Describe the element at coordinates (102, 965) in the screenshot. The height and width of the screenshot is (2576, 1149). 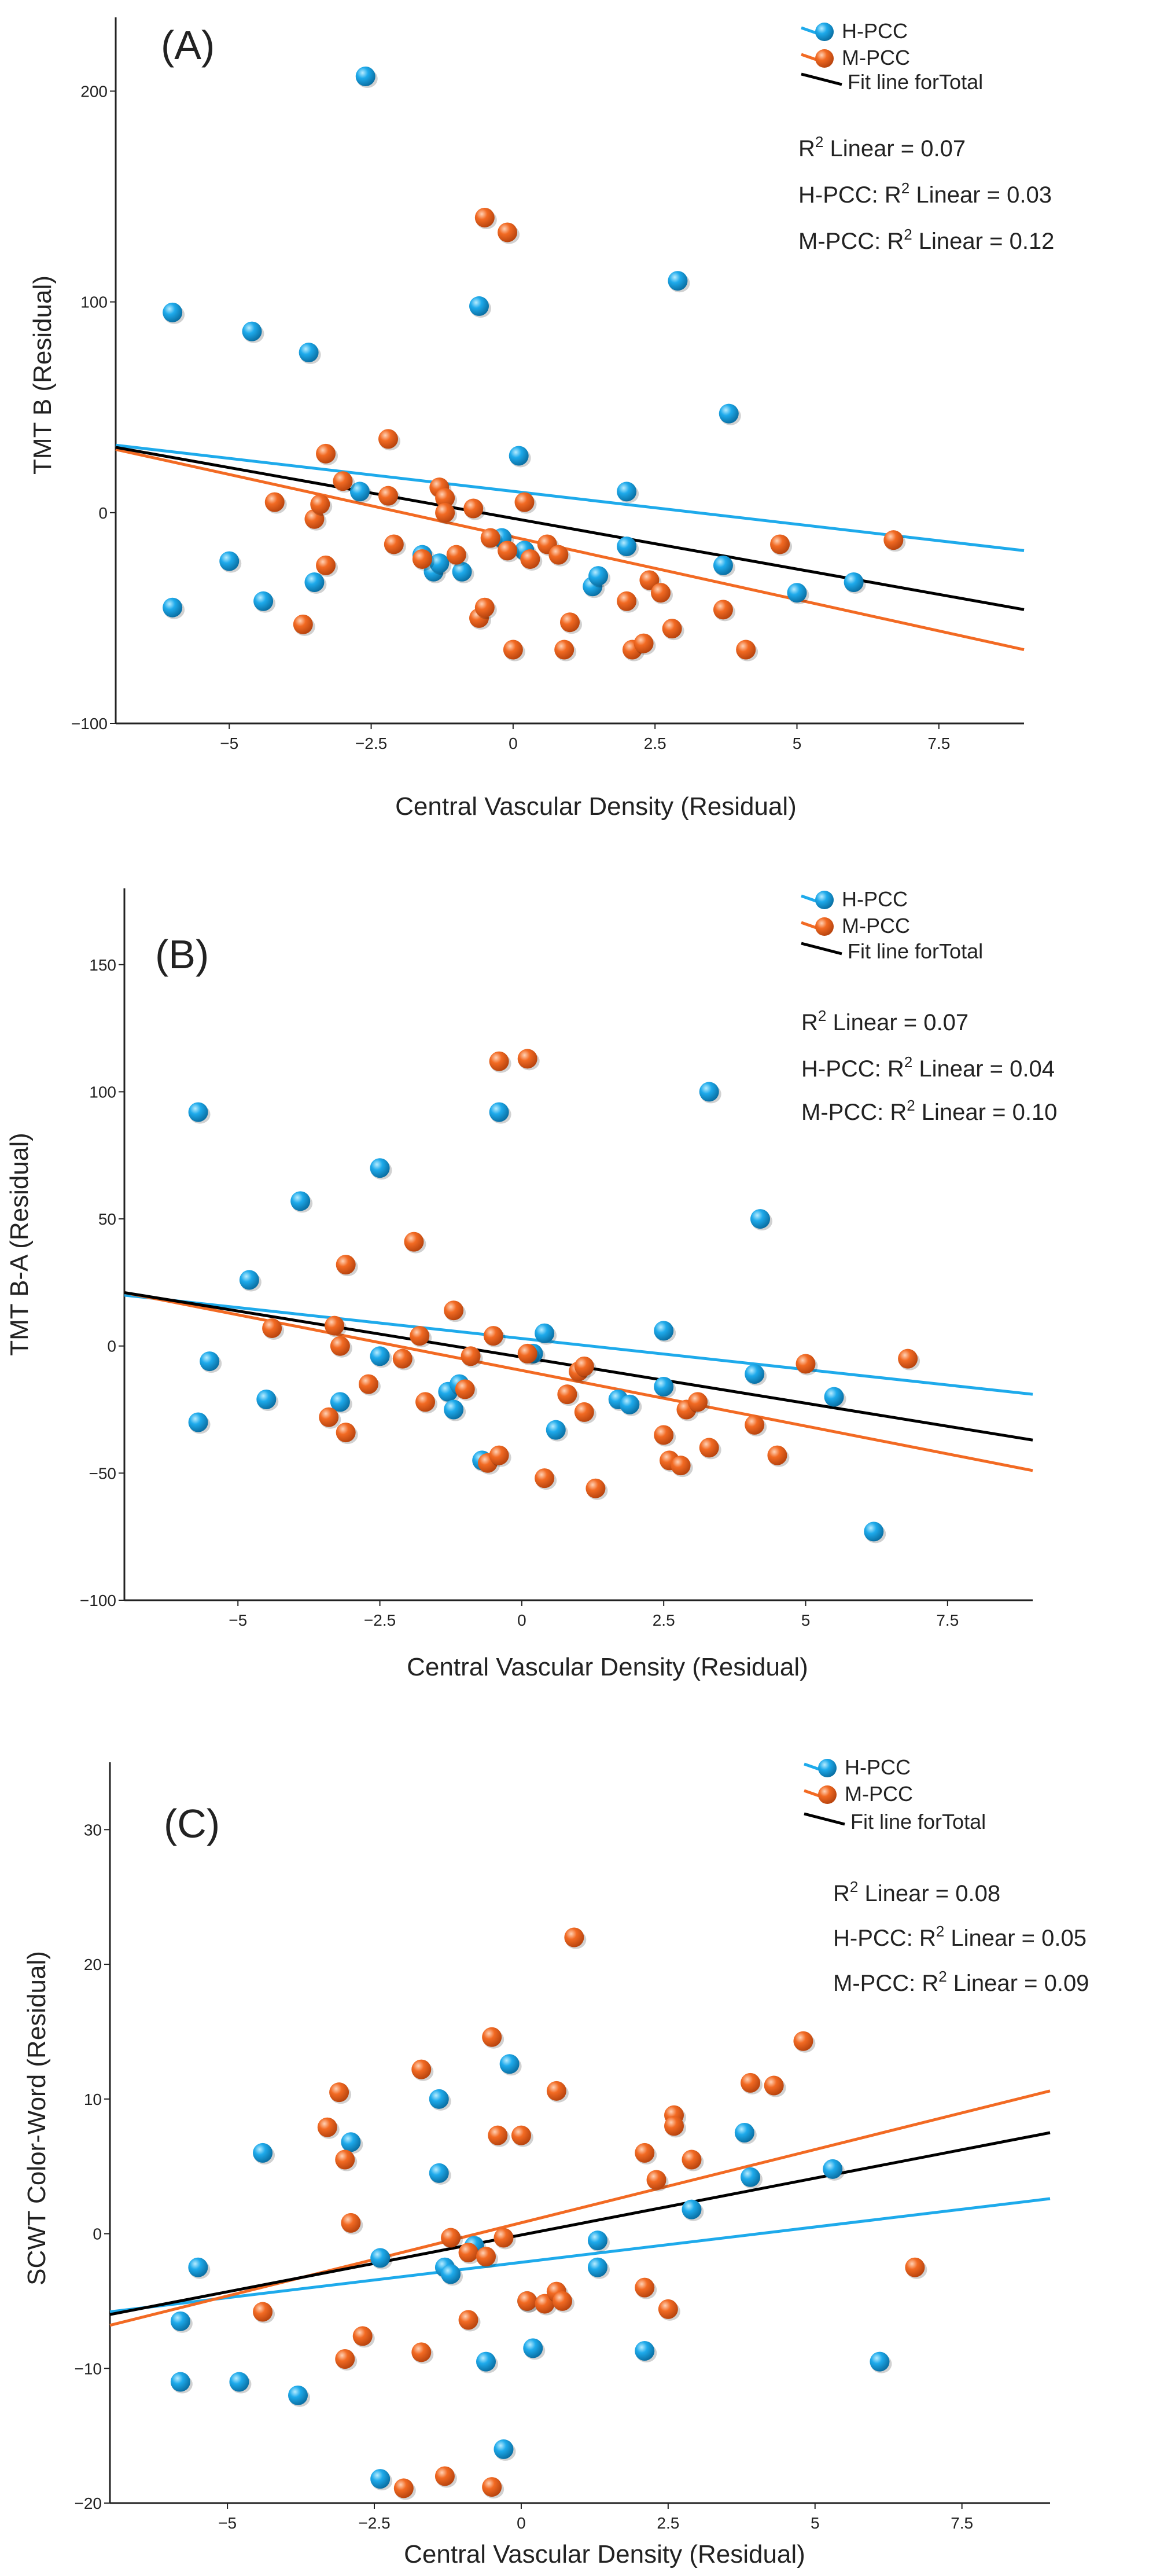
I see `y-tick-label: 150` at that location.